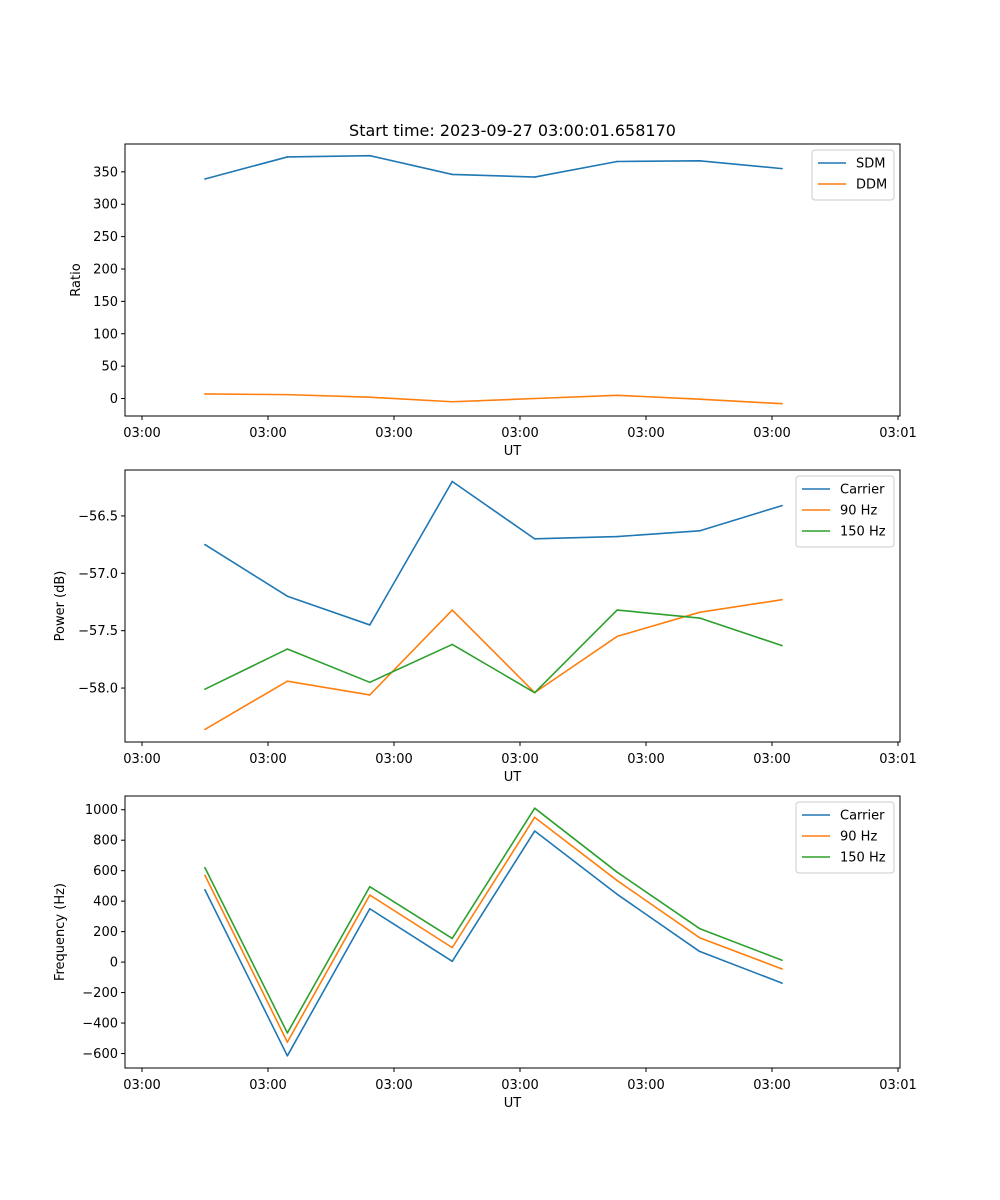  What do you see at coordinates (105, 172) in the screenshot?
I see `panel-1-y-tick-label: 350` at bounding box center [105, 172].